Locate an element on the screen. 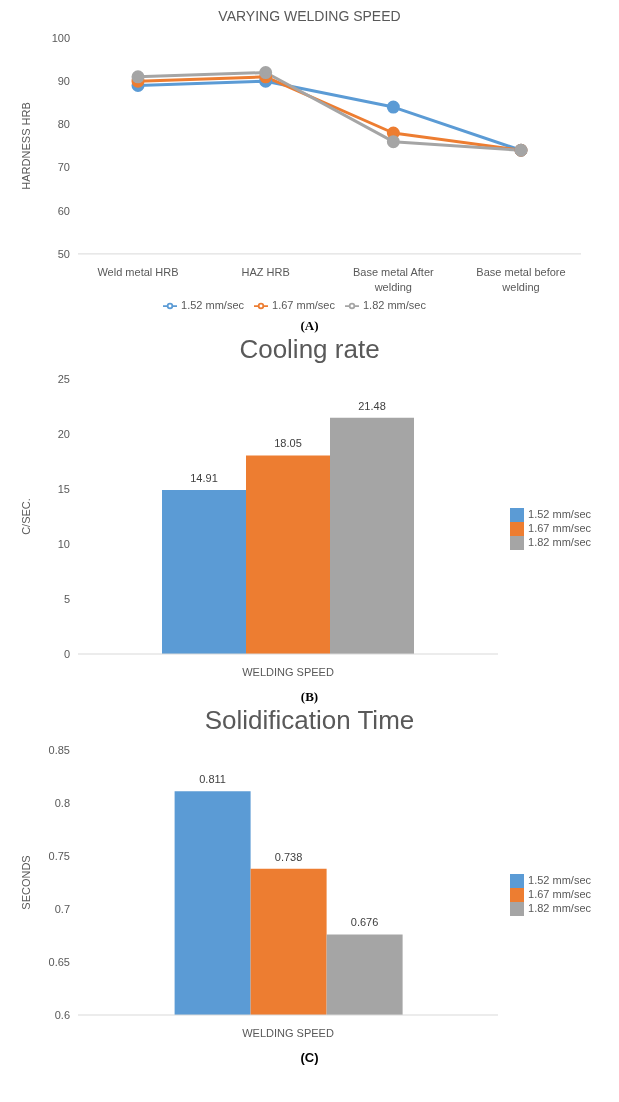 This screenshot has width=619, height=1102. y-tick-label: 90 is located at coordinates (63, 81).